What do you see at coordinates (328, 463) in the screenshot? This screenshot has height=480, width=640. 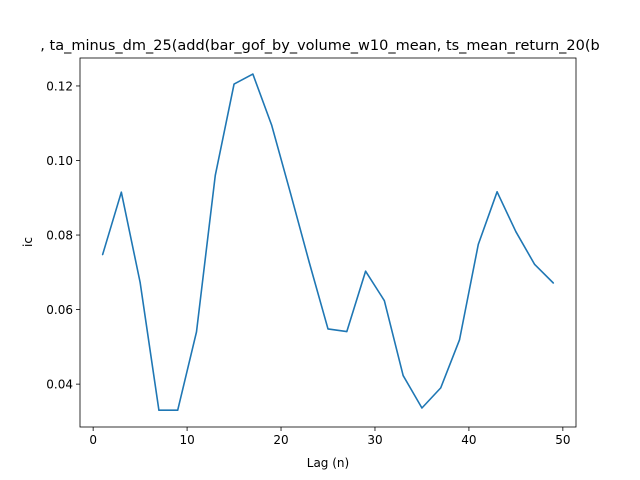 I see `x-axis-label: Lag (n)` at bounding box center [328, 463].